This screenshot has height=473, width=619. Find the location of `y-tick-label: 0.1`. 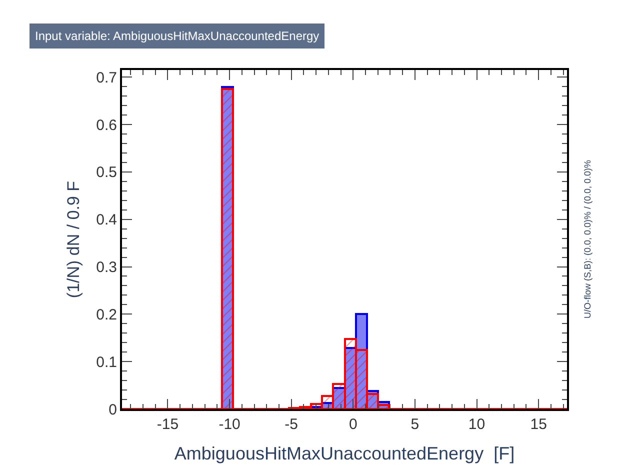

y-tick-label: 0.1 is located at coordinates (106, 362).